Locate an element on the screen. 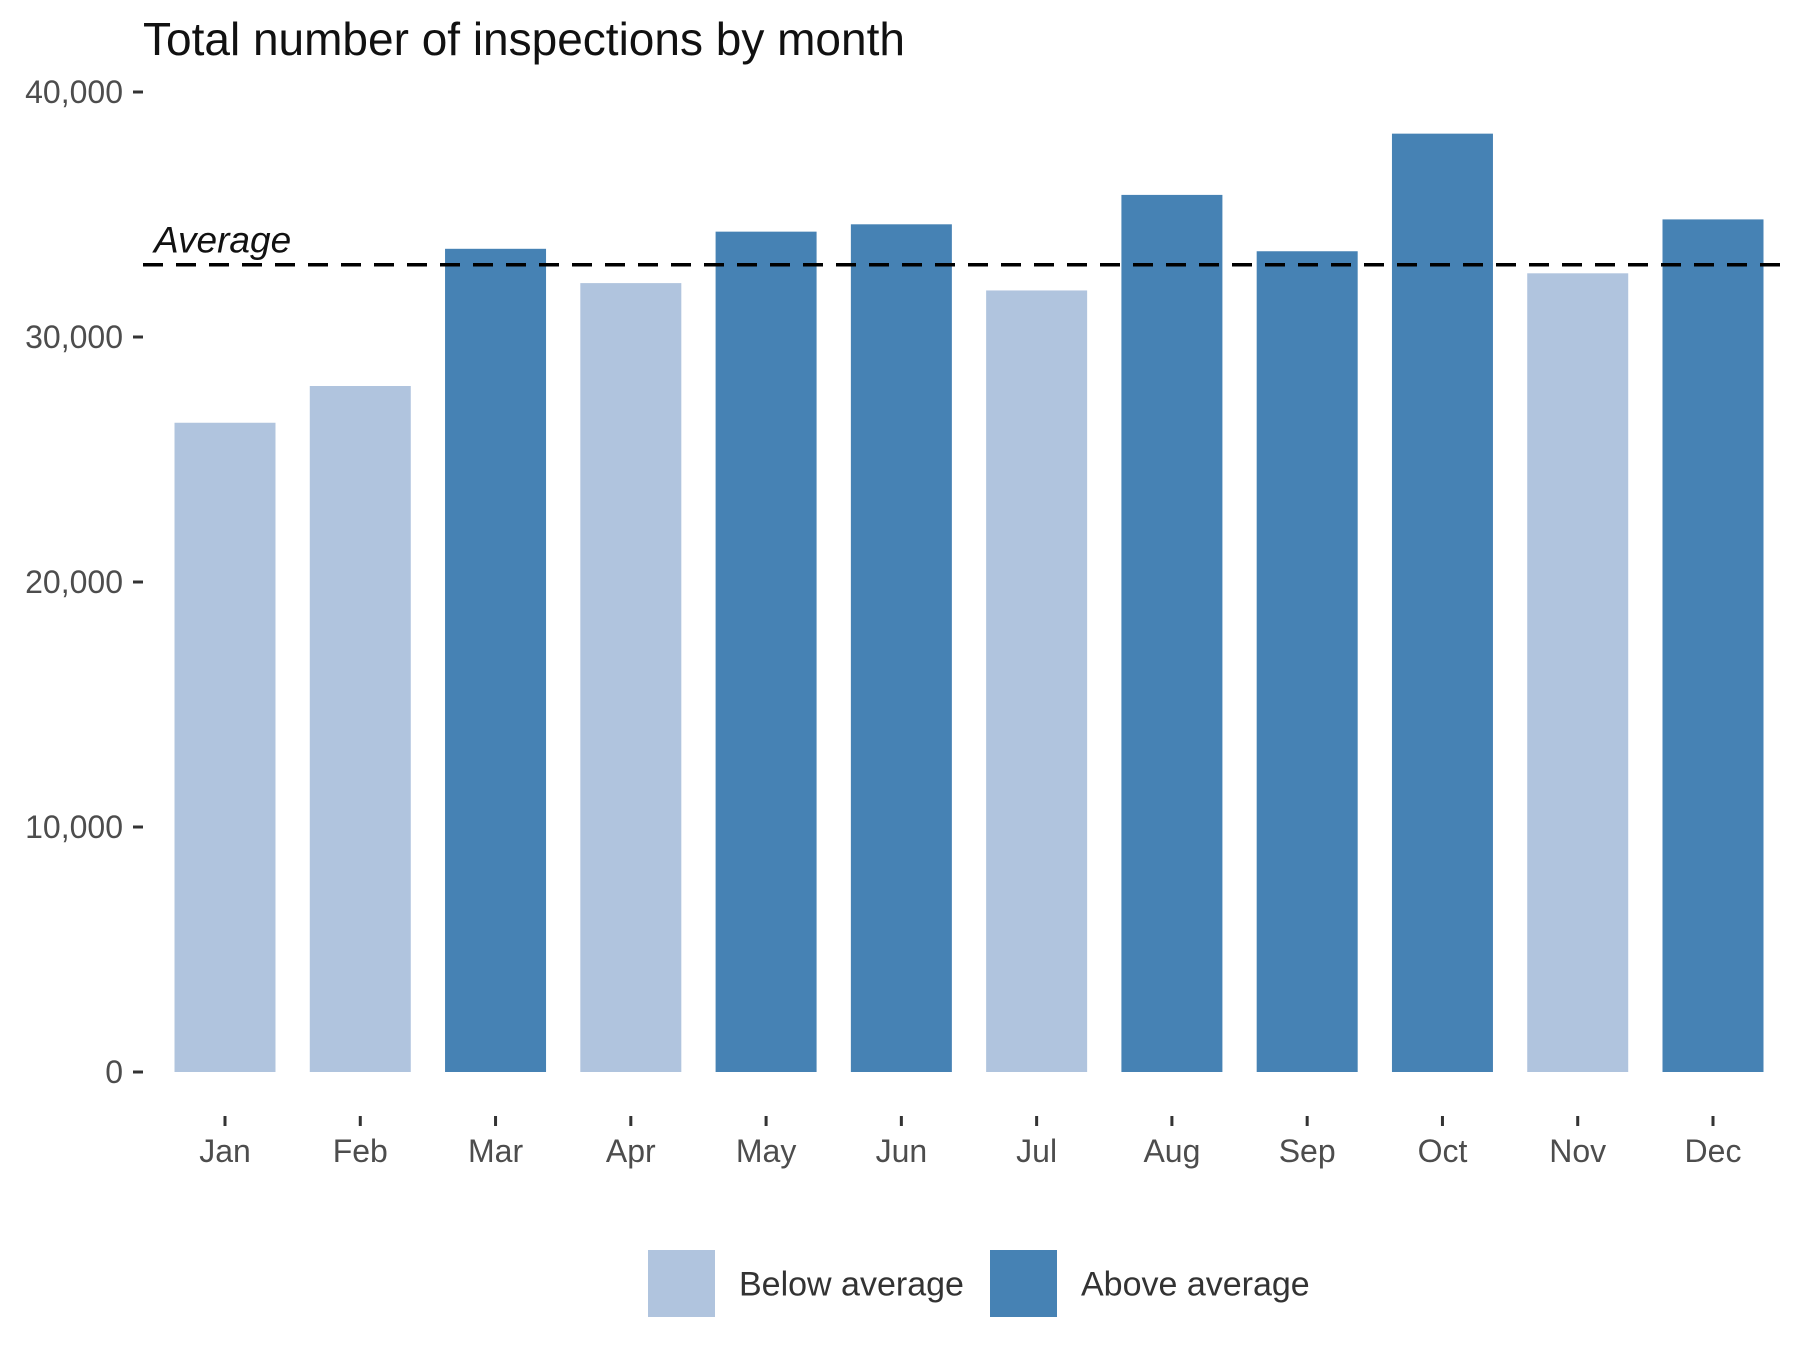  x-tick-label: Aug is located at coordinates (1171, 1151).